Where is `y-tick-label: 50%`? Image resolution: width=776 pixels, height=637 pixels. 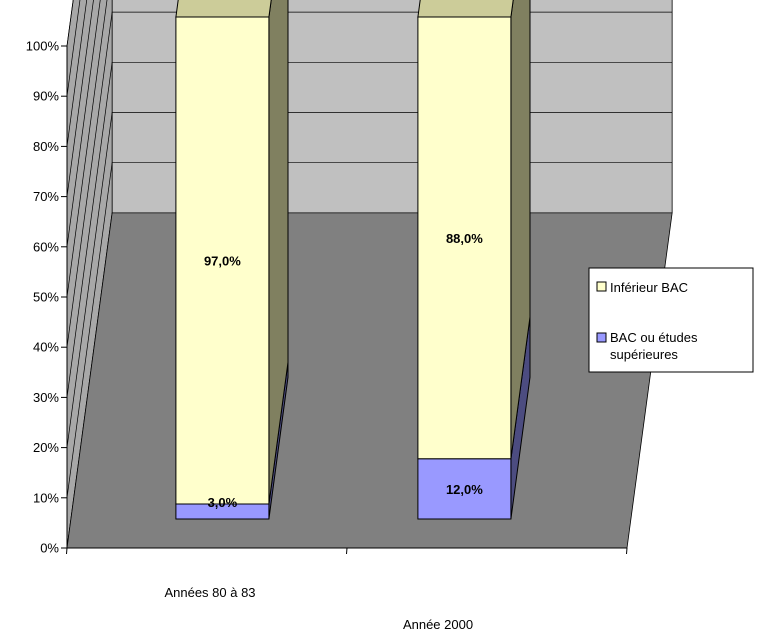 y-tick-label: 50% is located at coordinates (46, 297).